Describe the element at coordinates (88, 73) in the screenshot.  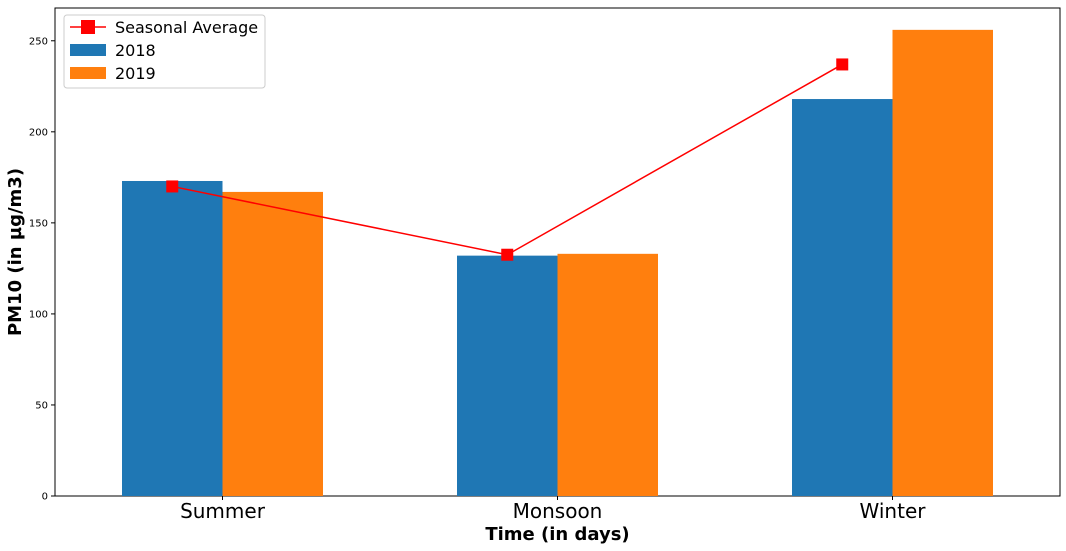
I see `legend-swatch-2019` at that location.